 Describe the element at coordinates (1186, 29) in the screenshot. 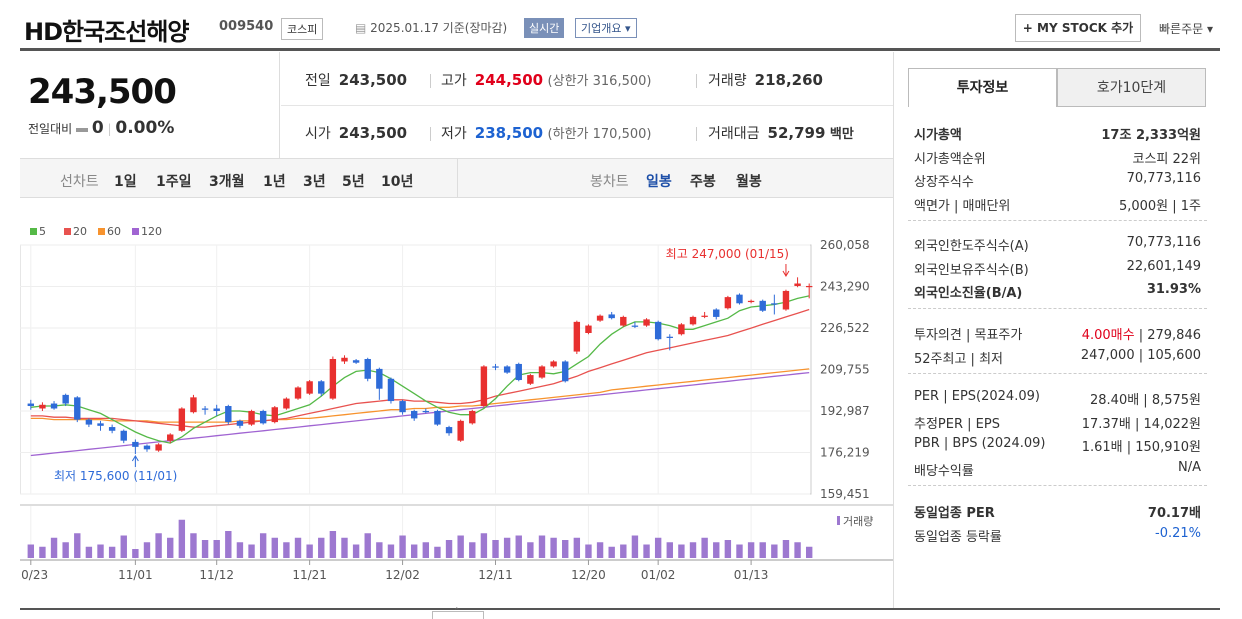

I see `quick-order-dropdown: 빠른주문 ▾` at that location.